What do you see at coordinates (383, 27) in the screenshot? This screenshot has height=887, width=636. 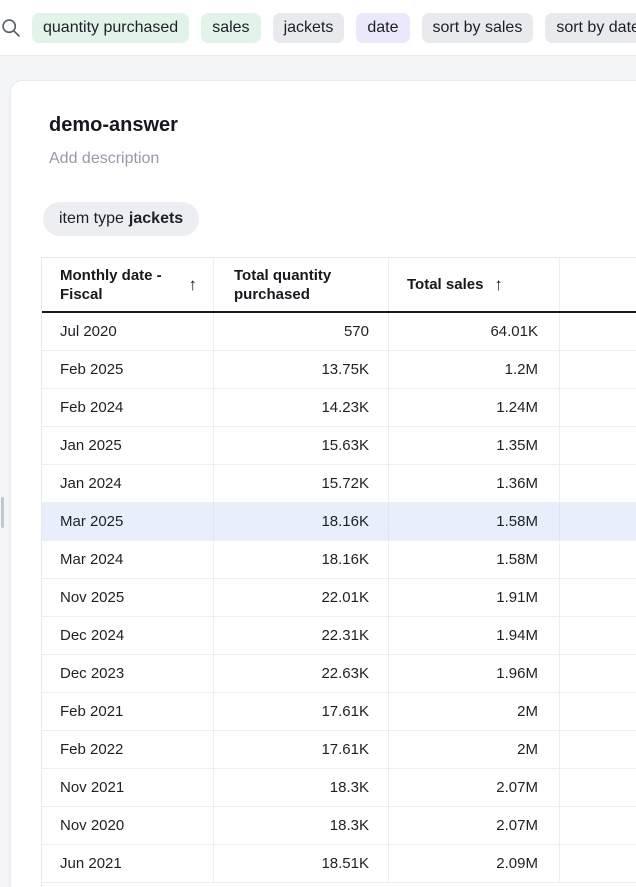 I see `search-term-chip: date` at bounding box center [383, 27].